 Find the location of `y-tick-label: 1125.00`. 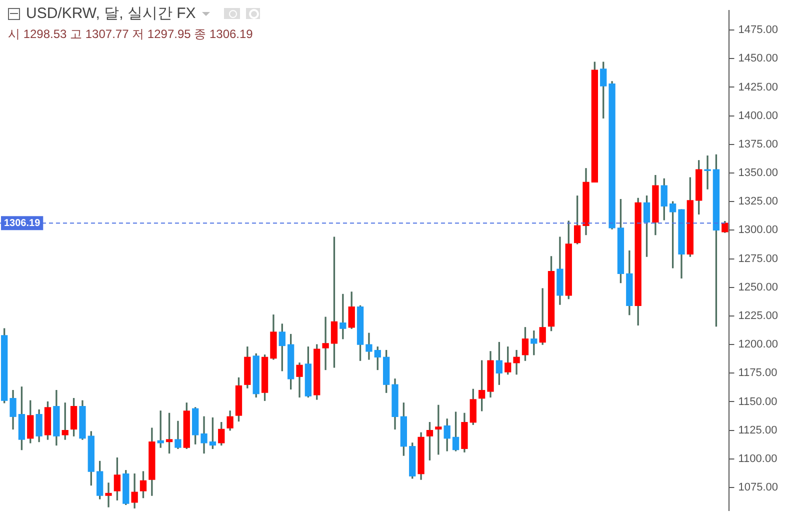

y-tick-label: 1125.00 is located at coordinates (758, 430).